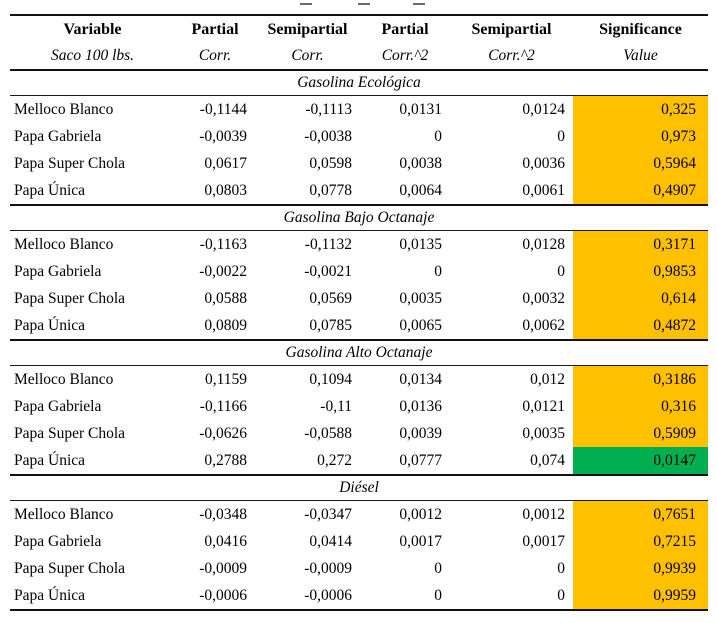 This screenshot has height=623, width=717. I want to click on value-cell: -0,1163, so click(223, 244).